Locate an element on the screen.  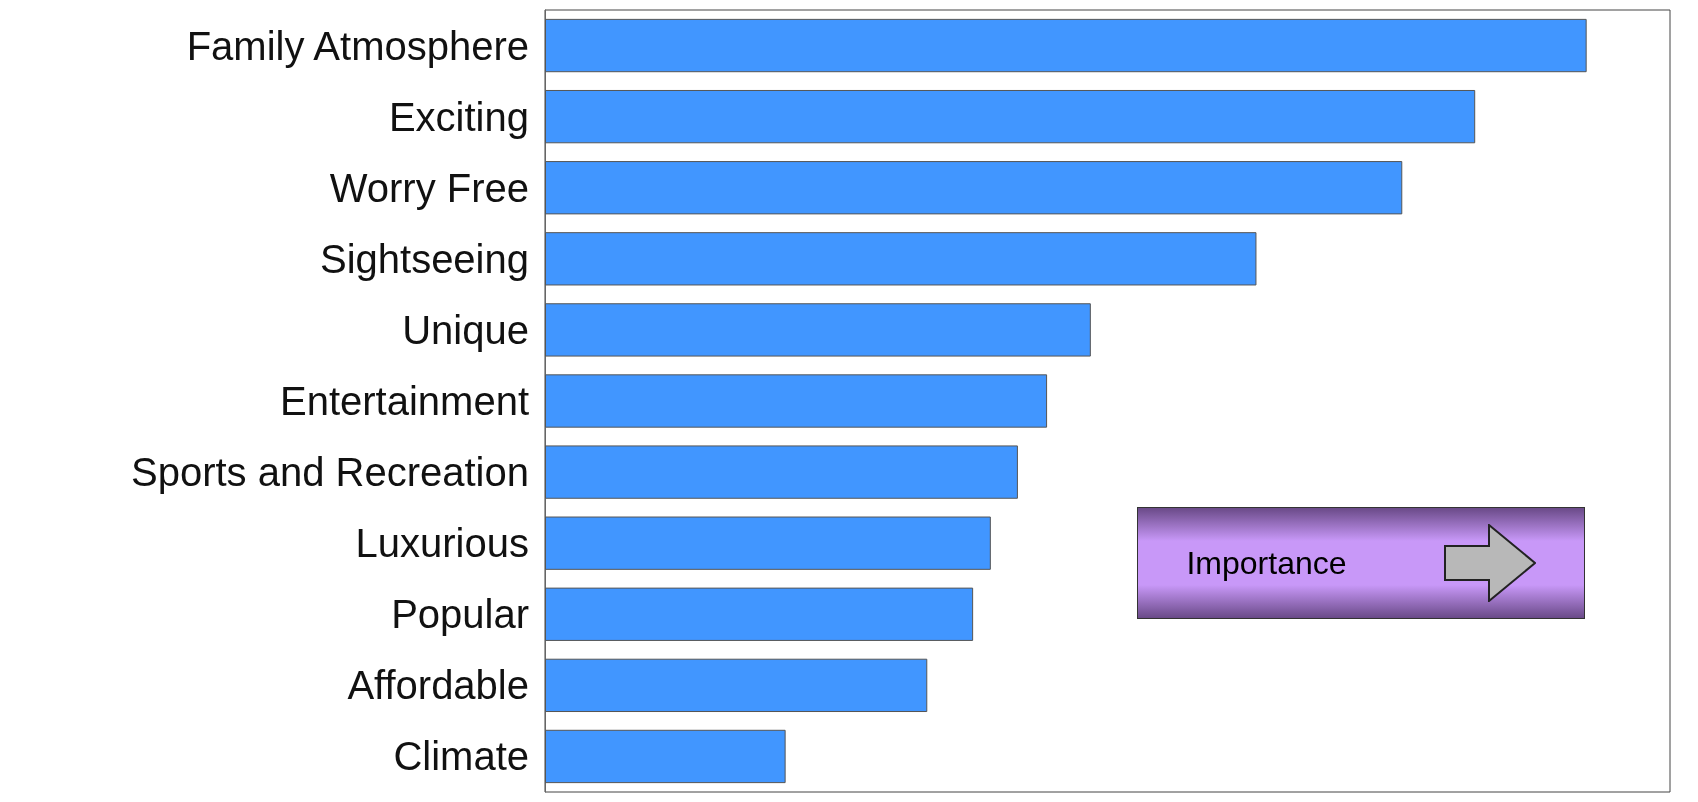
y-tick-label: Worry Free is located at coordinates (429, 187).